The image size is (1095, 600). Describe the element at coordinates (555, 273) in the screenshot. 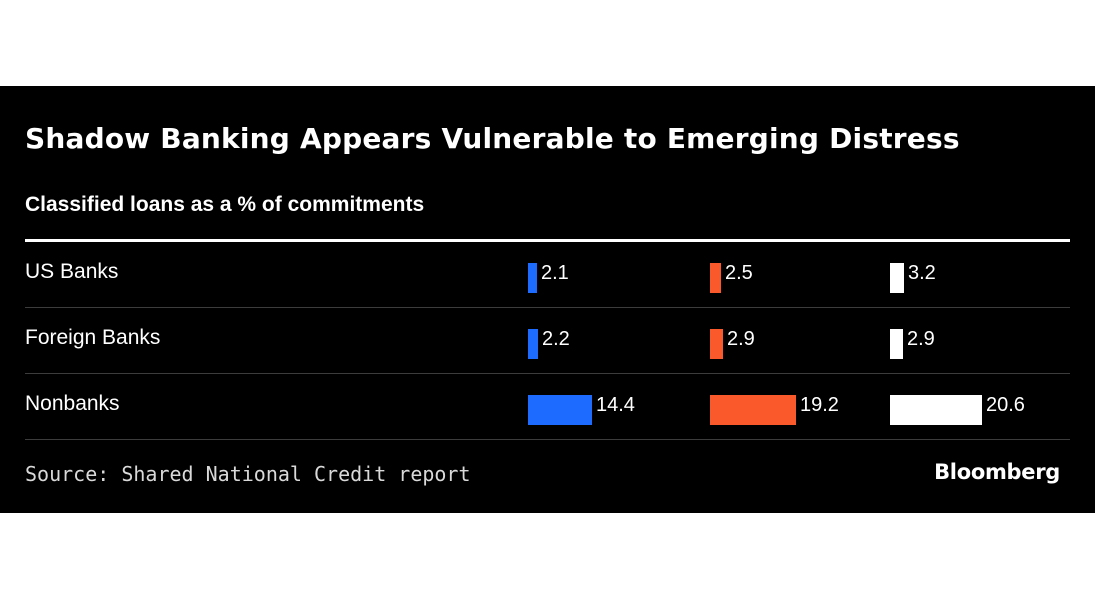

I see `value-label: 2.1` at that location.